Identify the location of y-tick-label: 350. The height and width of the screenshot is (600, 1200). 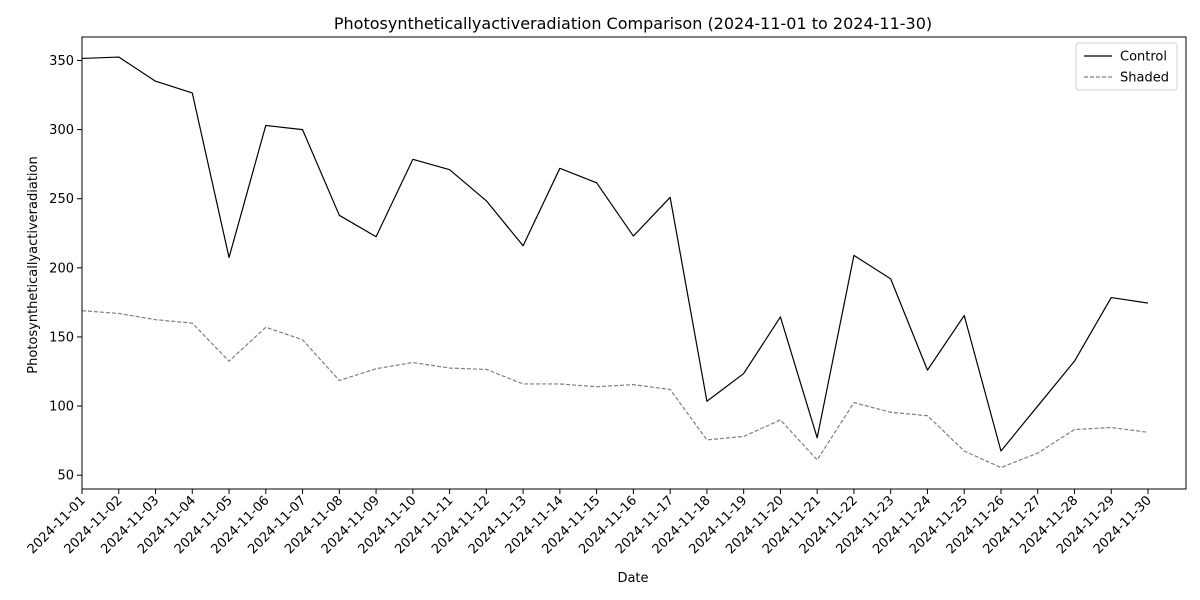
(61, 61).